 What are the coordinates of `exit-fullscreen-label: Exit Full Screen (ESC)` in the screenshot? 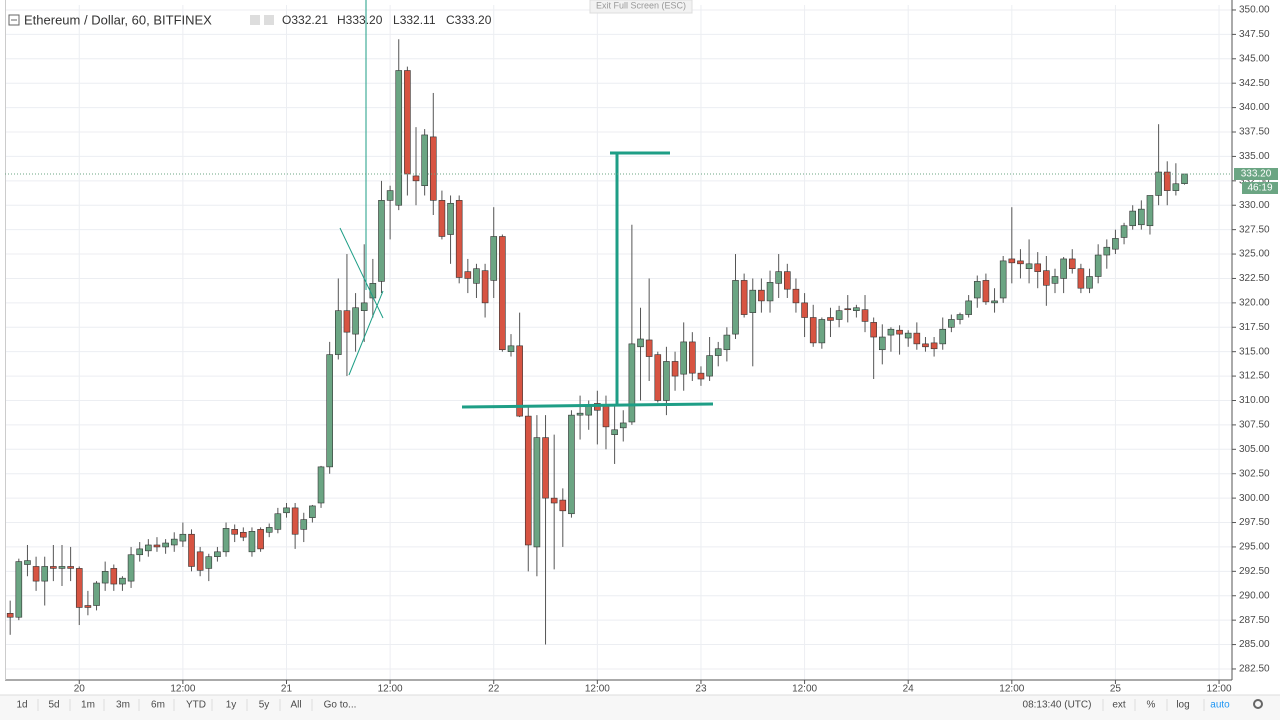 It's located at (641, 5).